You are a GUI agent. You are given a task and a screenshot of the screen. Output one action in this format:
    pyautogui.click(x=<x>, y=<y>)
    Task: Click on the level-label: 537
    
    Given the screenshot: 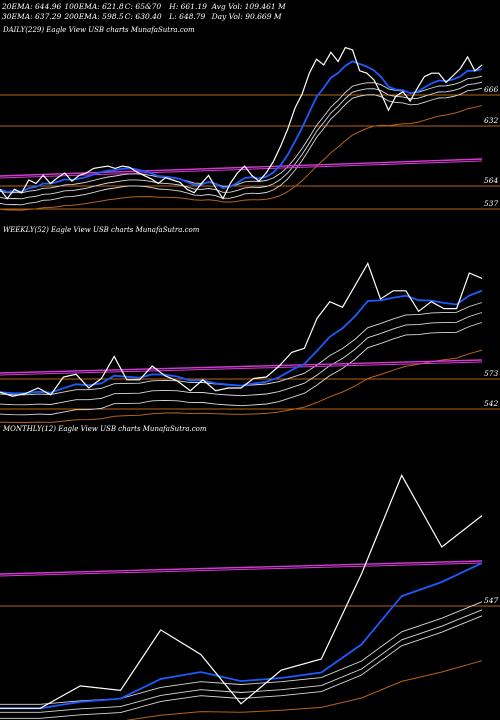 What is the action you would take?
    pyautogui.click(x=491, y=203)
    